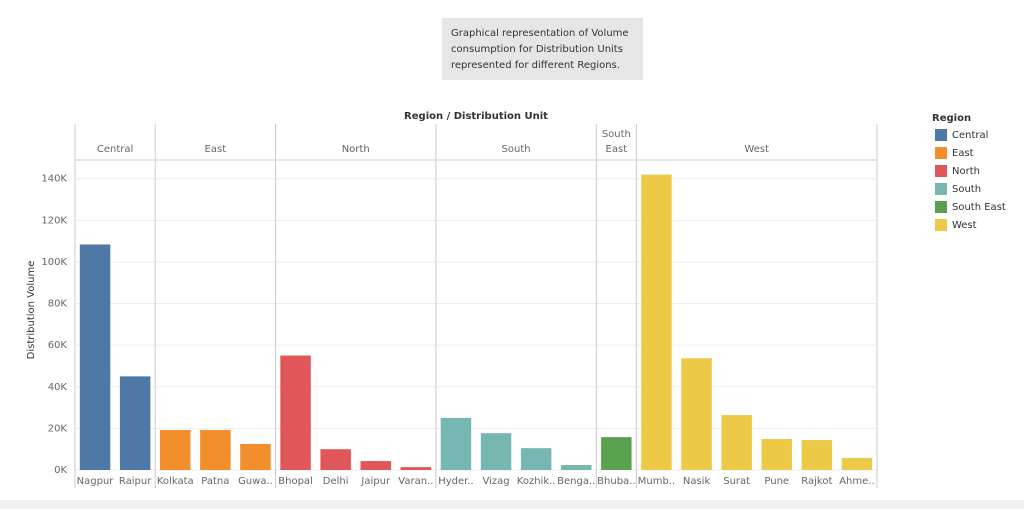  What do you see at coordinates (31, 310) in the screenshot?
I see `y-axis-label: Distribution Volume` at bounding box center [31, 310].